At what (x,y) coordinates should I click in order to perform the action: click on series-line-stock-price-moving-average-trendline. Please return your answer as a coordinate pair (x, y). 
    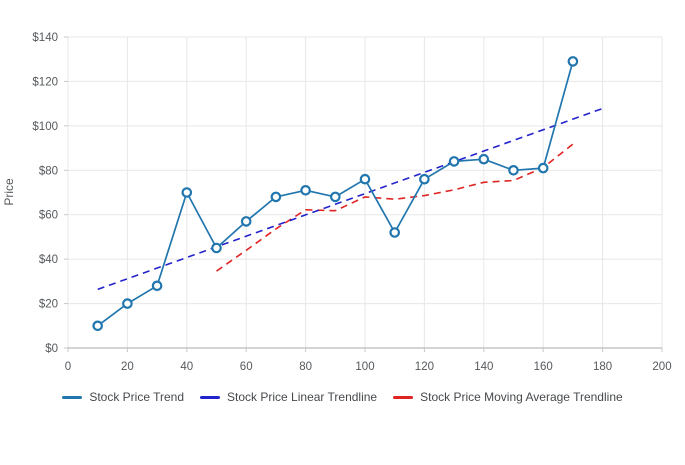
    Looking at the image, I should click on (395, 207).